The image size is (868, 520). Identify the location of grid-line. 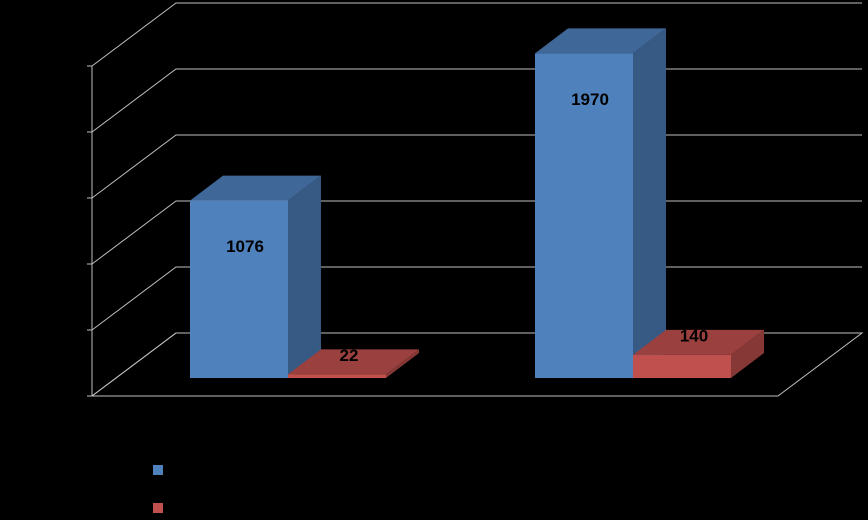
(476, 34).